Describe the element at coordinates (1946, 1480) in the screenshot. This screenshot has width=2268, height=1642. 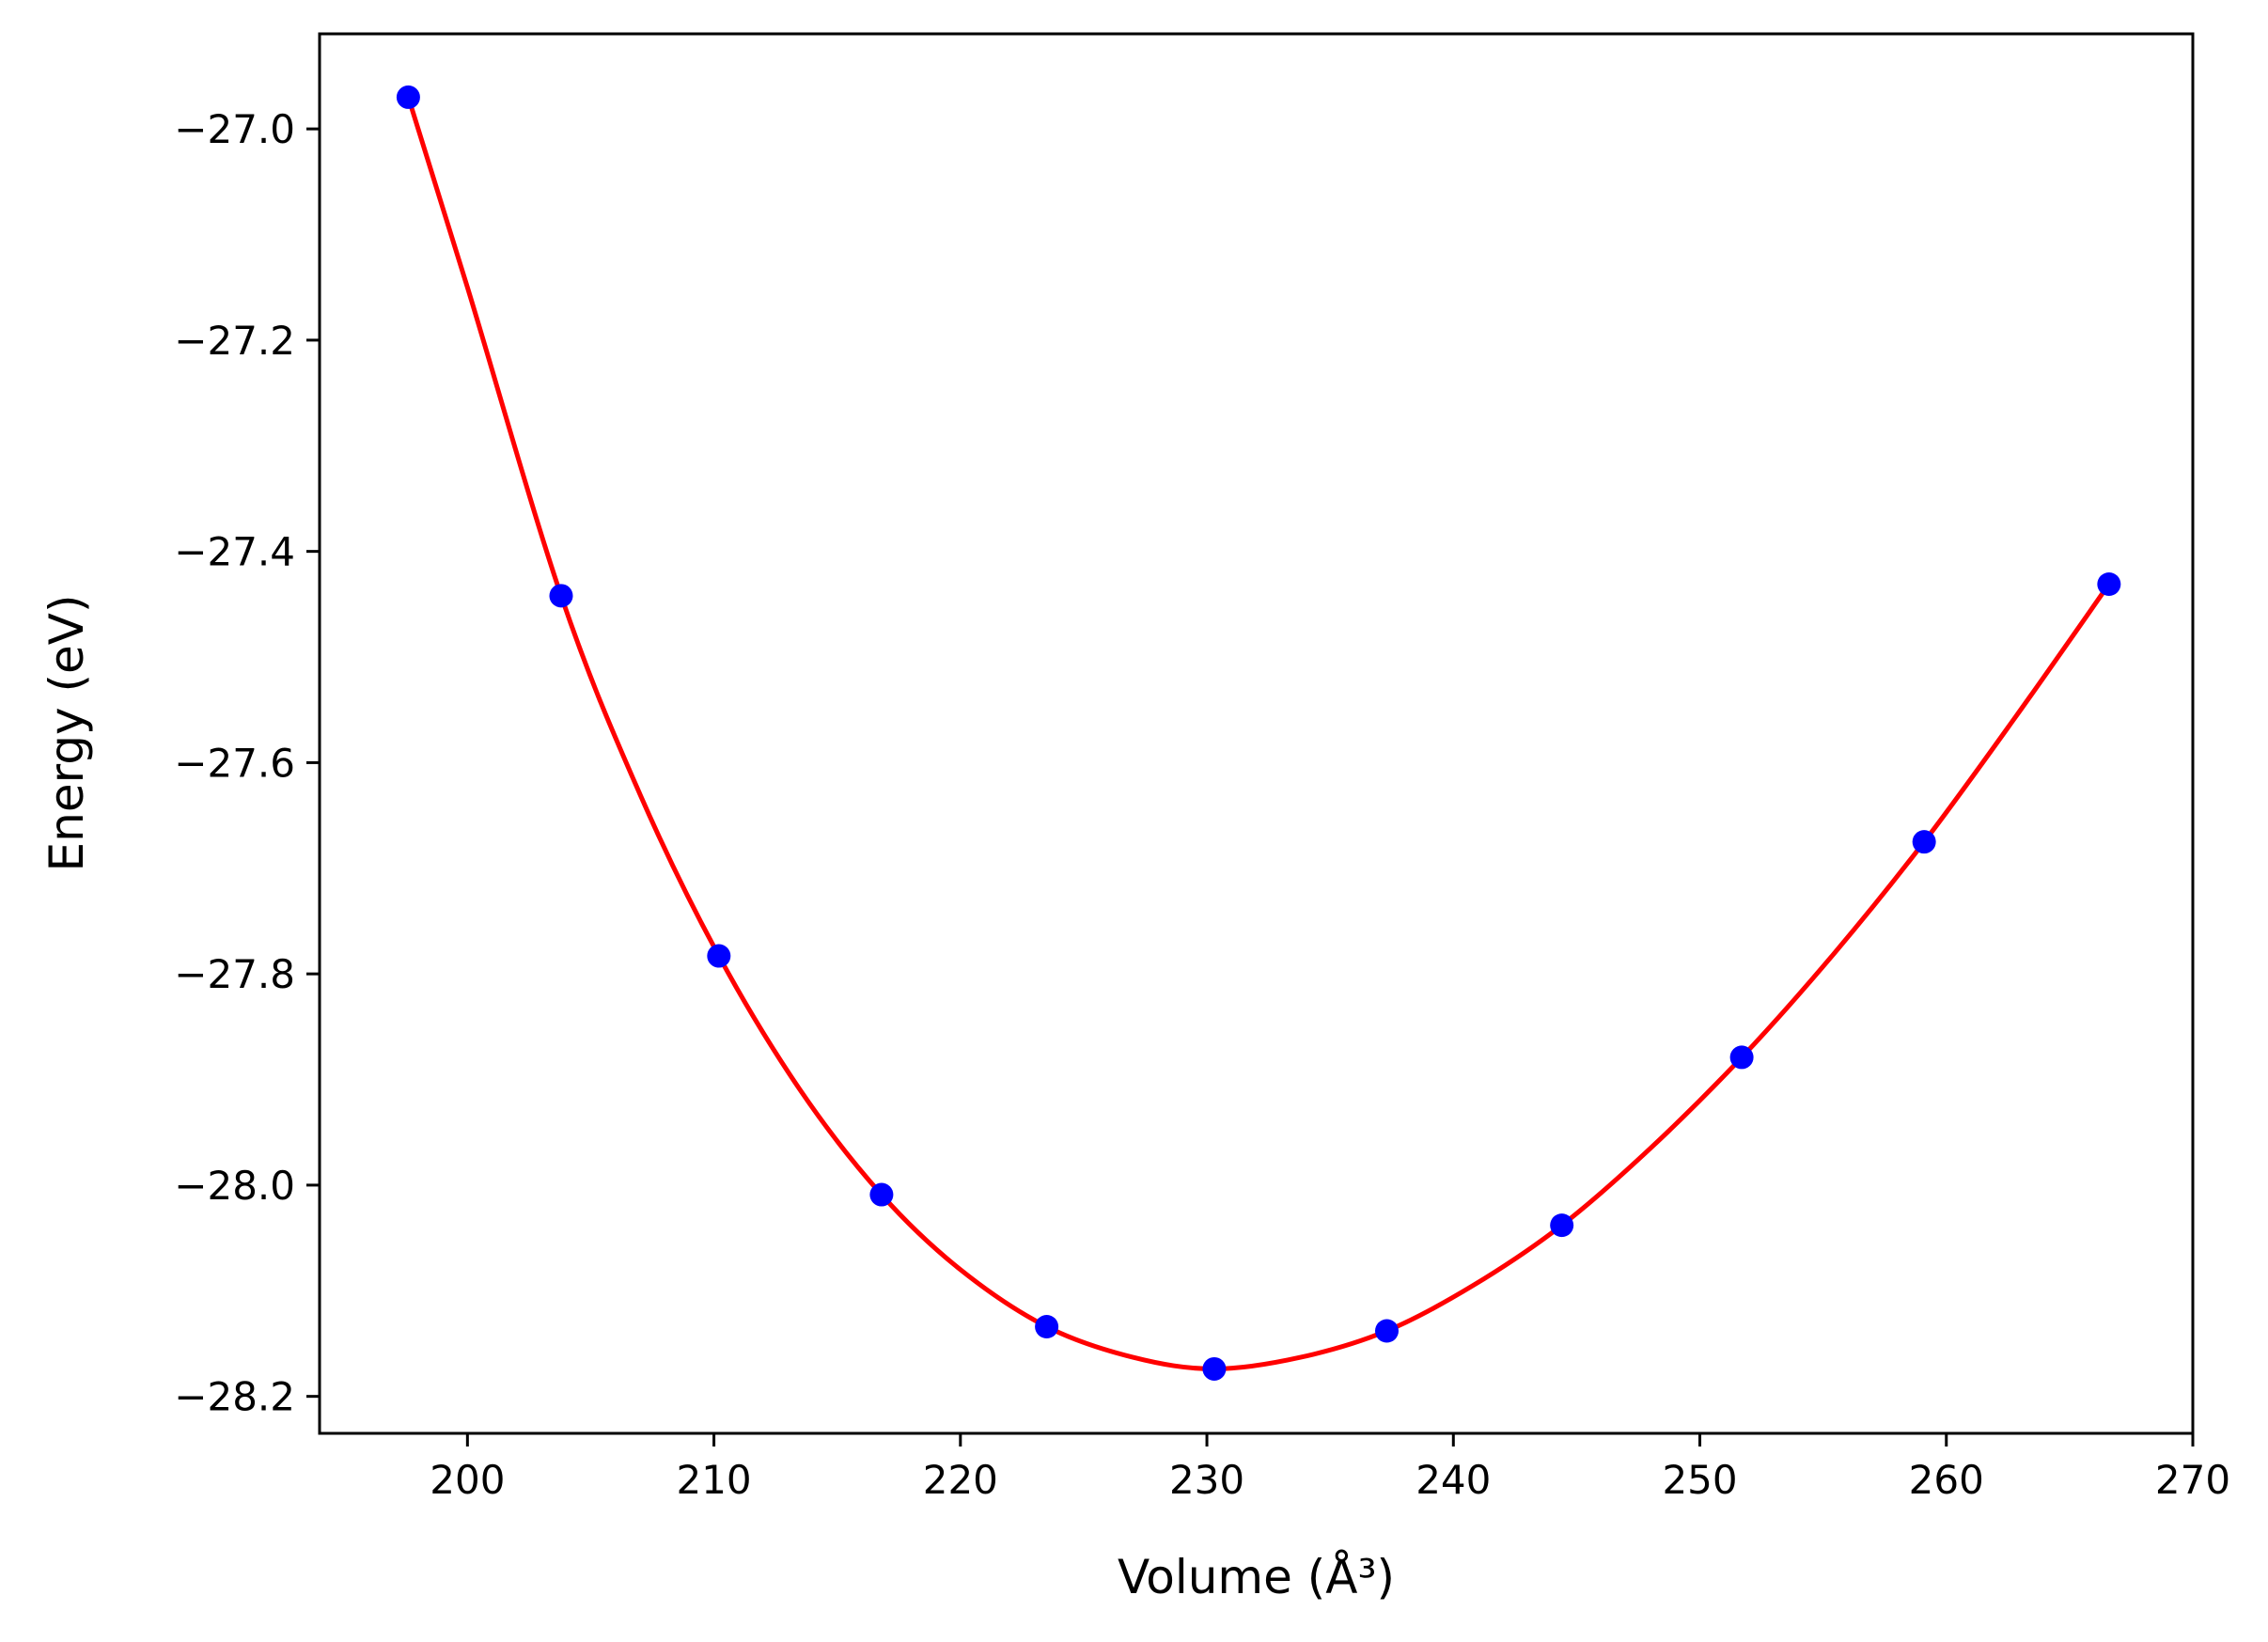
I see `x-tick-label: 260` at that location.